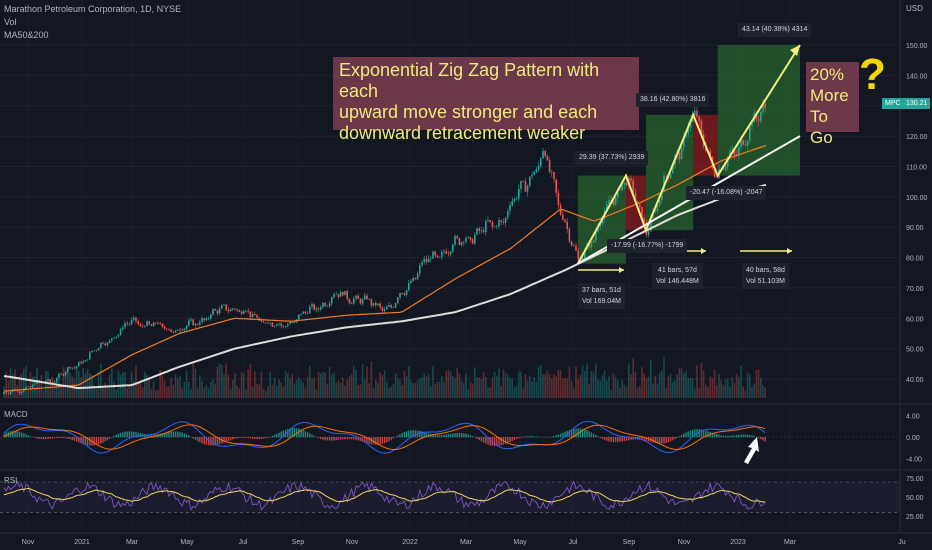 The width and height of the screenshot is (932, 550). What do you see at coordinates (601, 290) in the screenshot?
I see `range-bars: 37 bars, 51d` at bounding box center [601, 290].